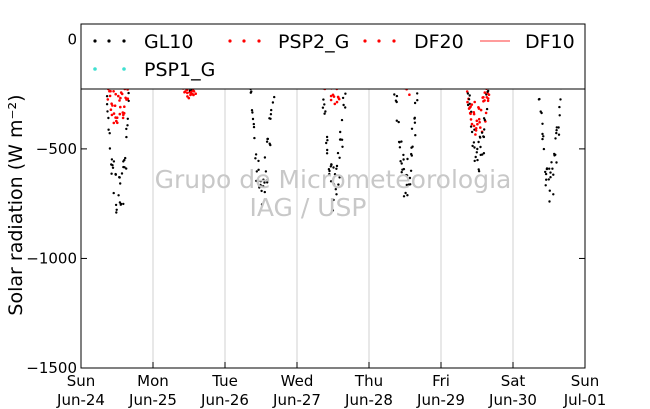 This screenshot has height=409, width=650. Describe the element at coordinates (109, 69) in the screenshot. I see `legend-marker-psp1-g` at that location.